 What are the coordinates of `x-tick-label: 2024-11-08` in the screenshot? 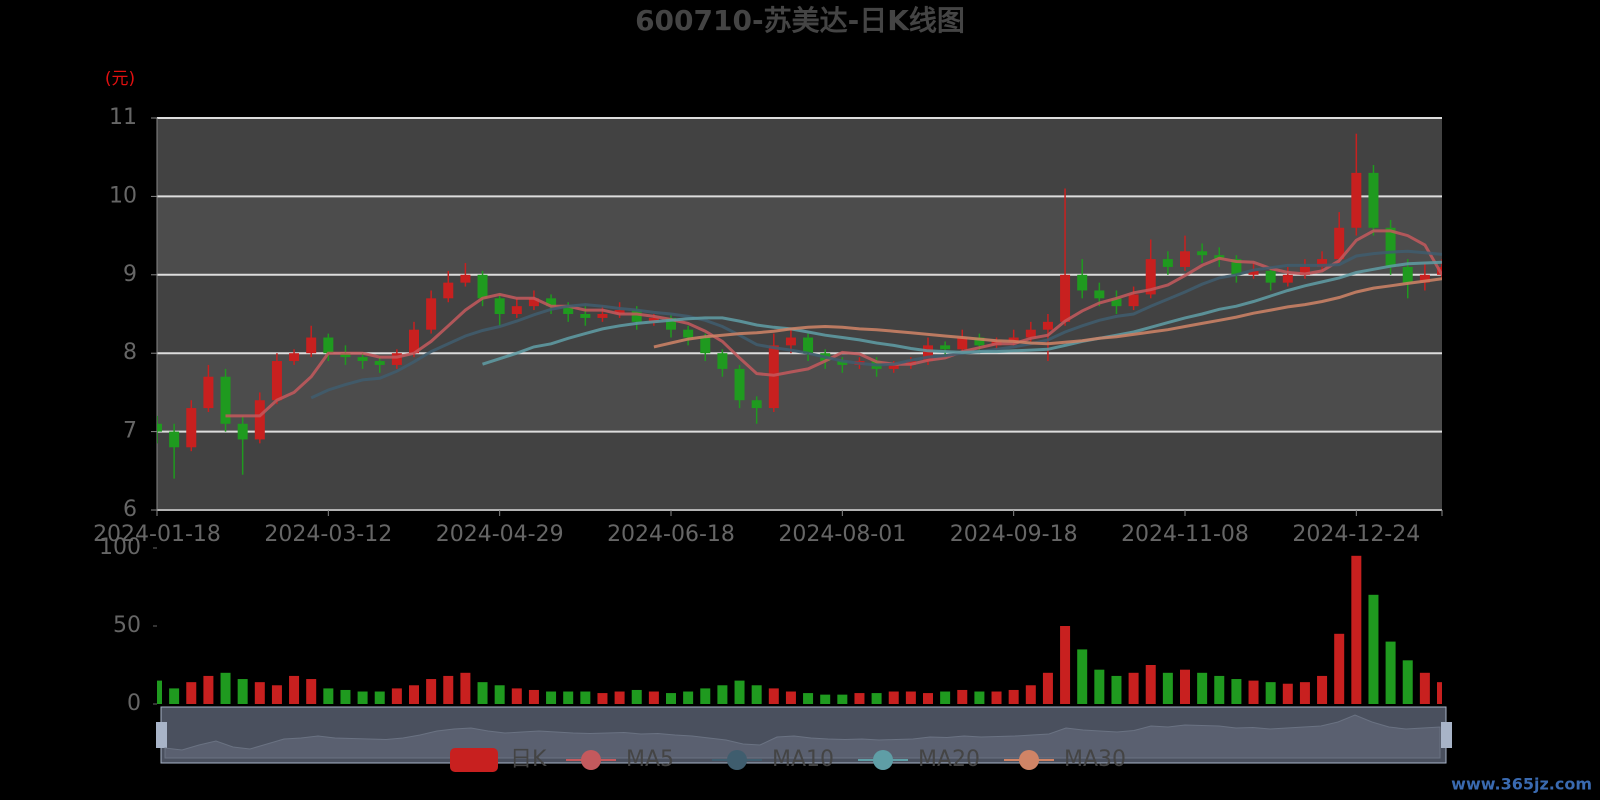 It's located at (1185, 534).